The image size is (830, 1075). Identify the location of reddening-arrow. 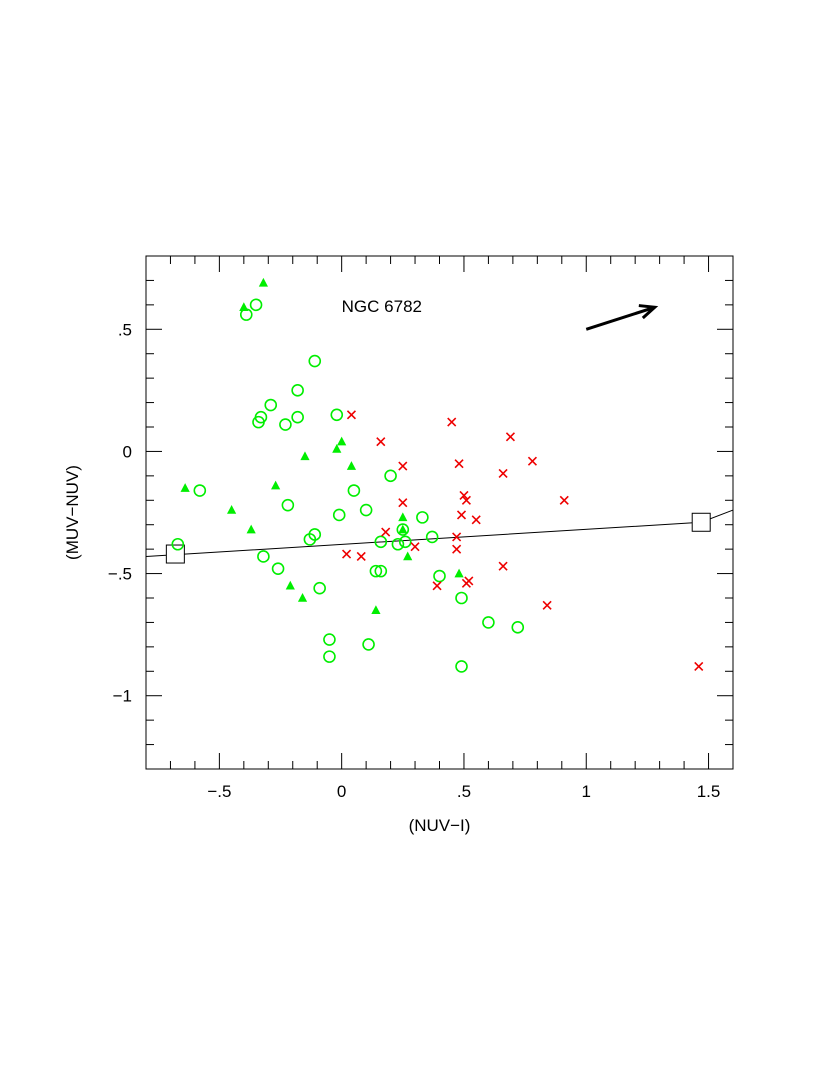
(622, 317).